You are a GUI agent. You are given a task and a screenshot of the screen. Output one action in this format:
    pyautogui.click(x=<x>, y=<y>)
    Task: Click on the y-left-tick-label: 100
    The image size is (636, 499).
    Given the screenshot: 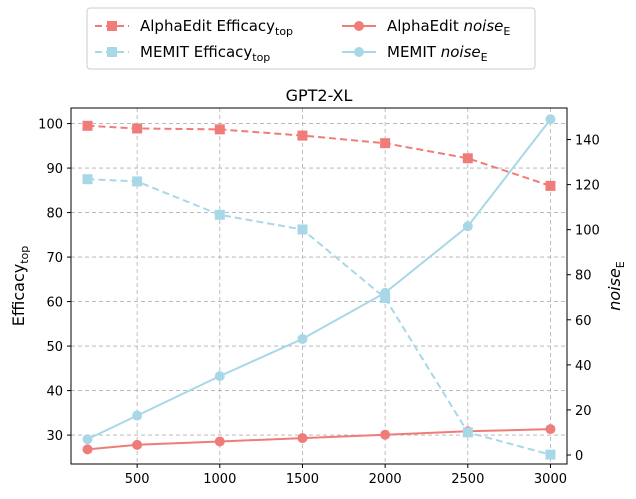 What is the action you would take?
    pyautogui.click(x=50, y=125)
    